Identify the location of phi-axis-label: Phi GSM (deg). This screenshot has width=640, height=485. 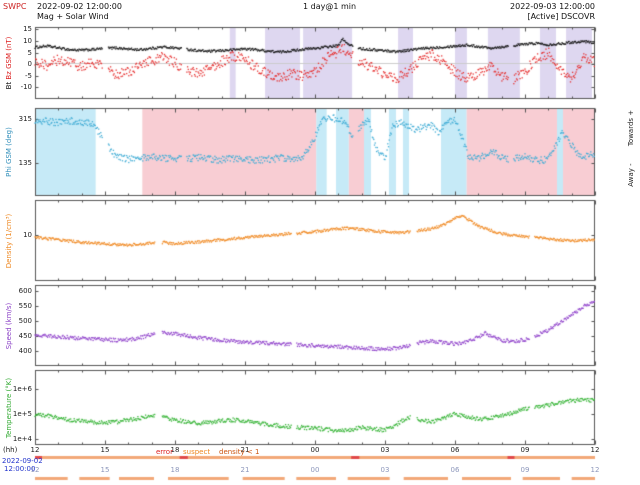
(9, 152).